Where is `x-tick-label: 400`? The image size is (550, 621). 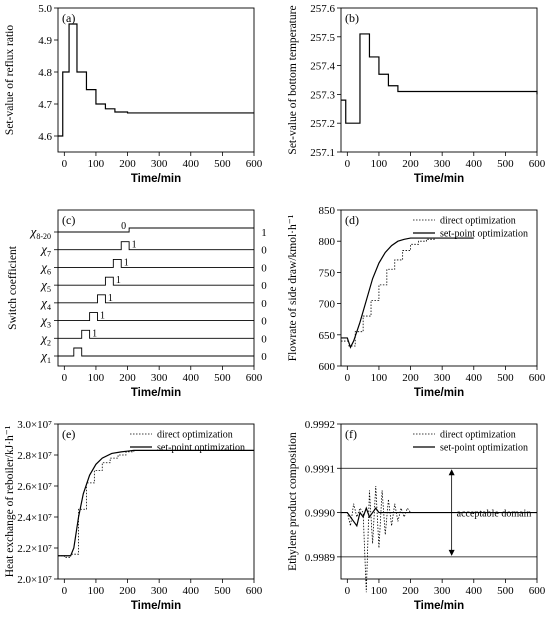
x-tick-label: 400 is located at coordinates (474, 591).